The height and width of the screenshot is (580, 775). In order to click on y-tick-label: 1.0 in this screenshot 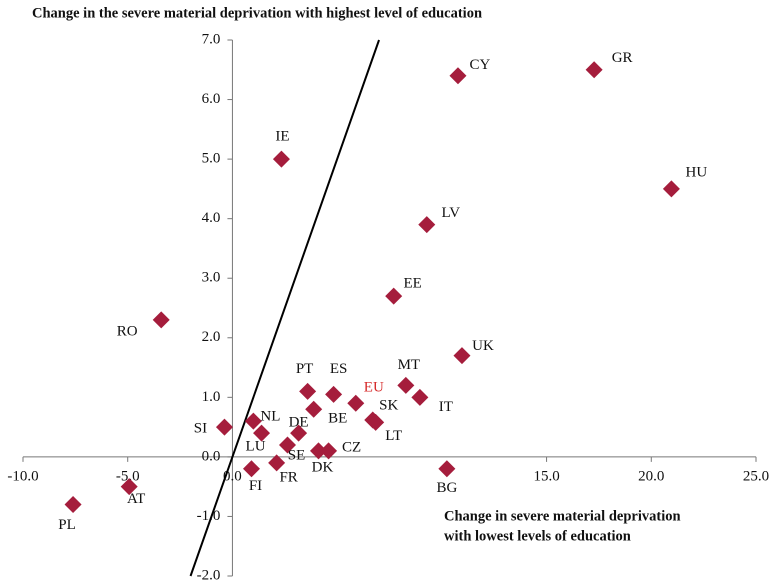, I will do `click(211, 397)`.